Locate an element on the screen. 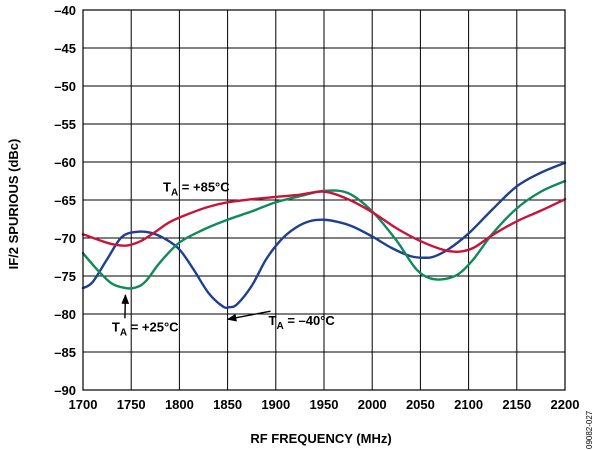 The image size is (597, 450). x-tick-label: 1700 is located at coordinates (83, 404).